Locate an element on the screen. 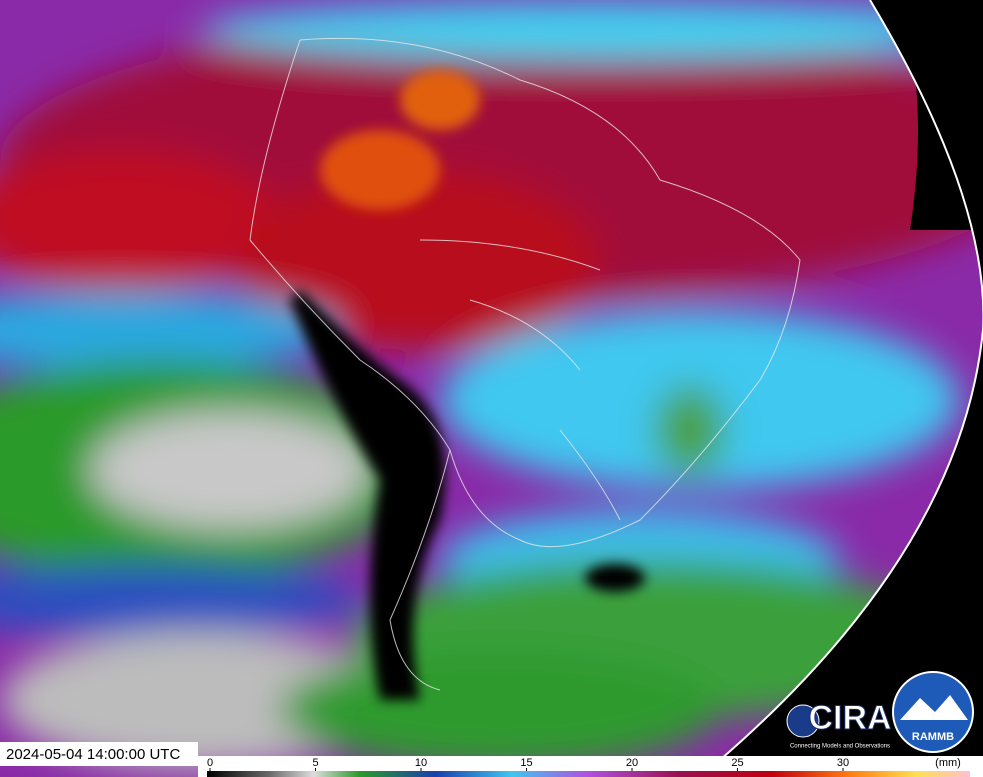 The image size is (983, 777). rammb-logo: RAMMB is located at coordinates (933, 712).